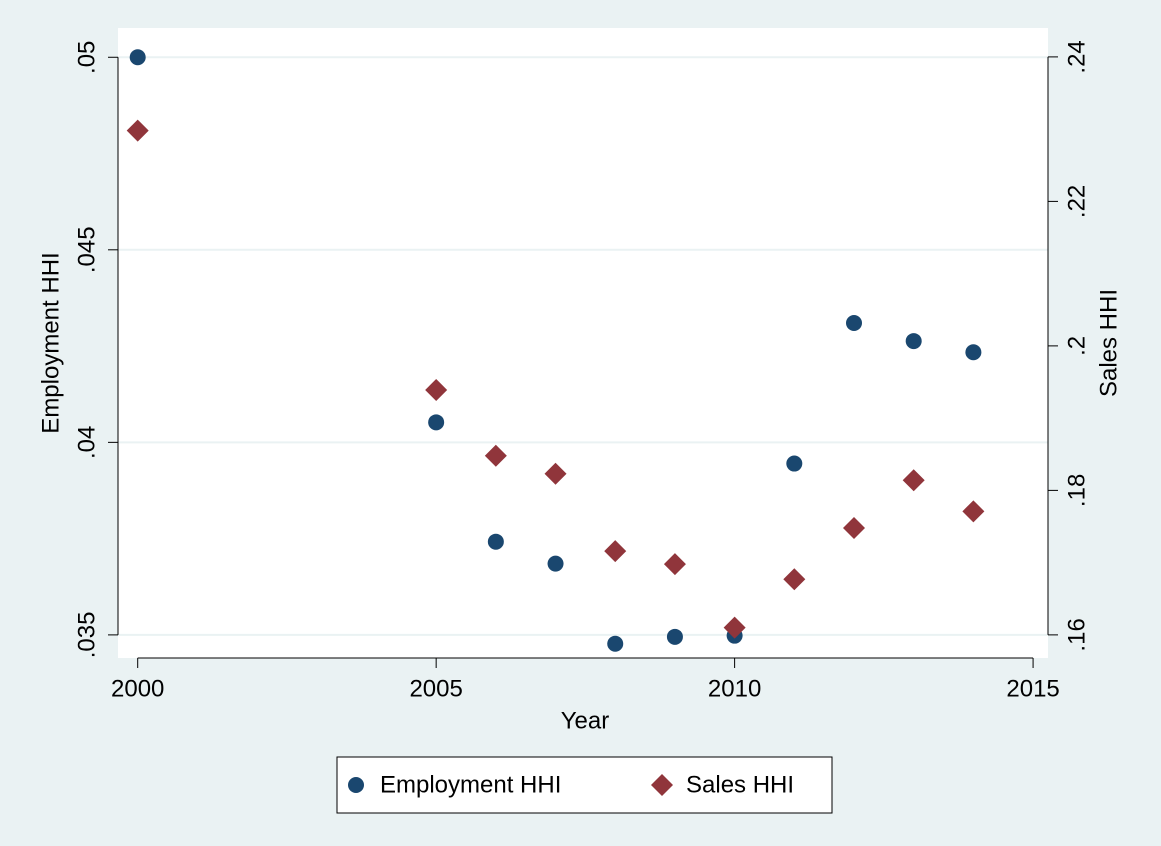 This screenshot has height=846, width=1161. What do you see at coordinates (734, 688) in the screenshot?
I see `x-tick-label: 2010` at bounding box center [734, 688].